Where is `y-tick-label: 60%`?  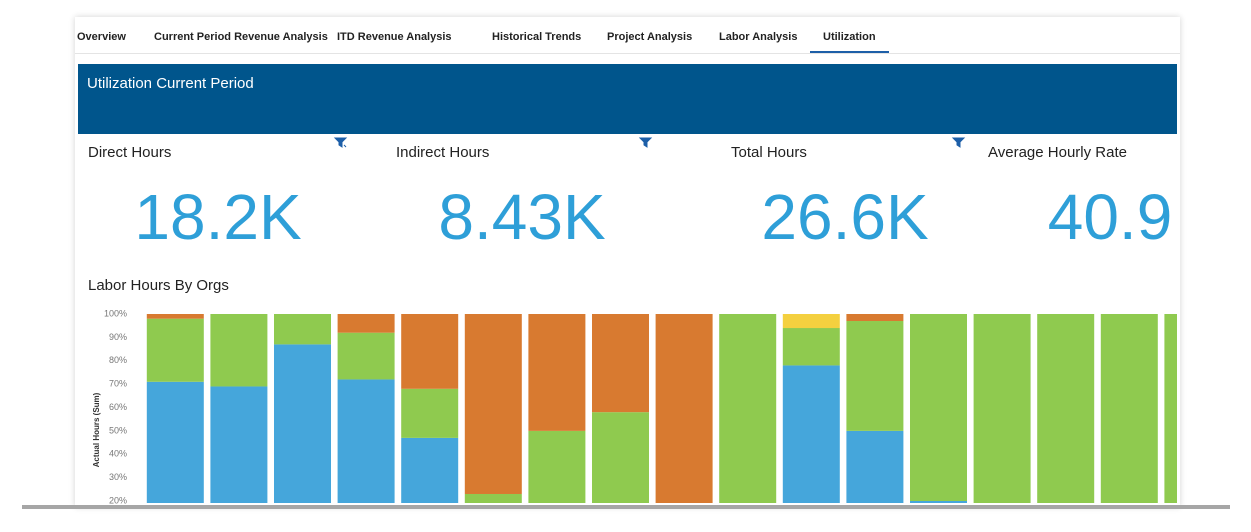 y-tick-label: 60% is located at coordinates (118, 407).